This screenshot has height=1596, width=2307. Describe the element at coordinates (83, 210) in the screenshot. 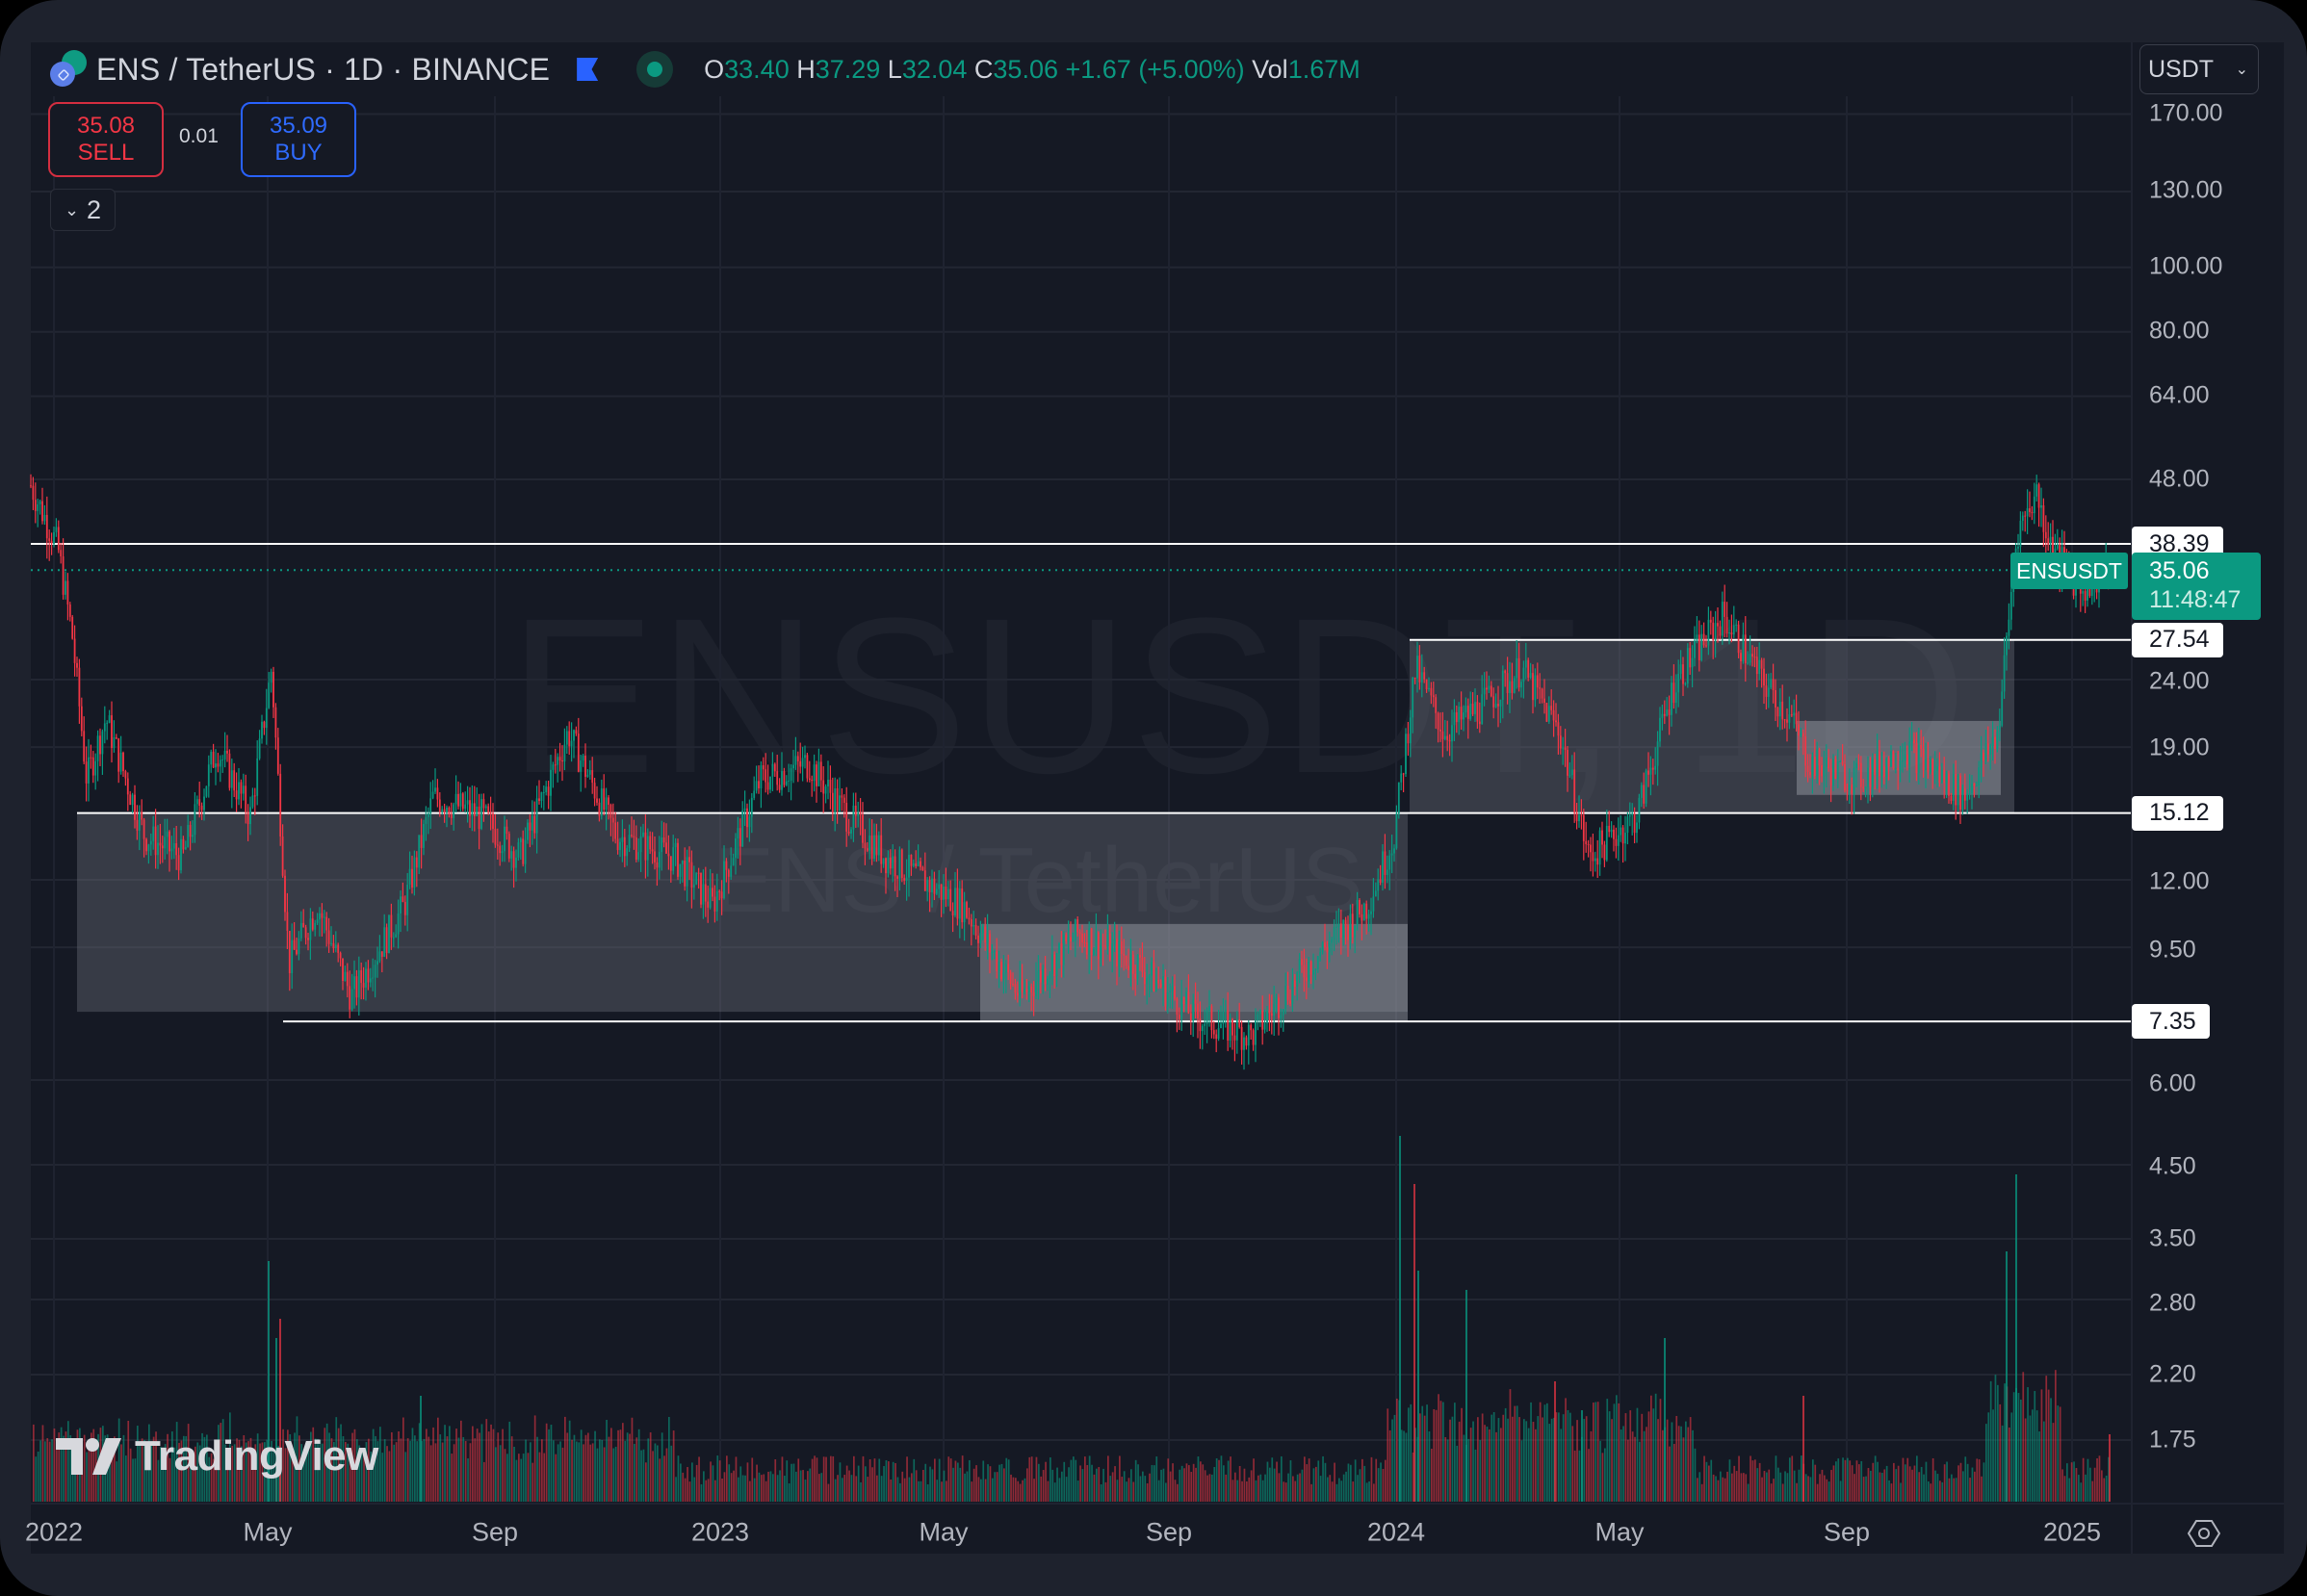

I see `indicators-toggle-button: ⌄ 2` at that location.